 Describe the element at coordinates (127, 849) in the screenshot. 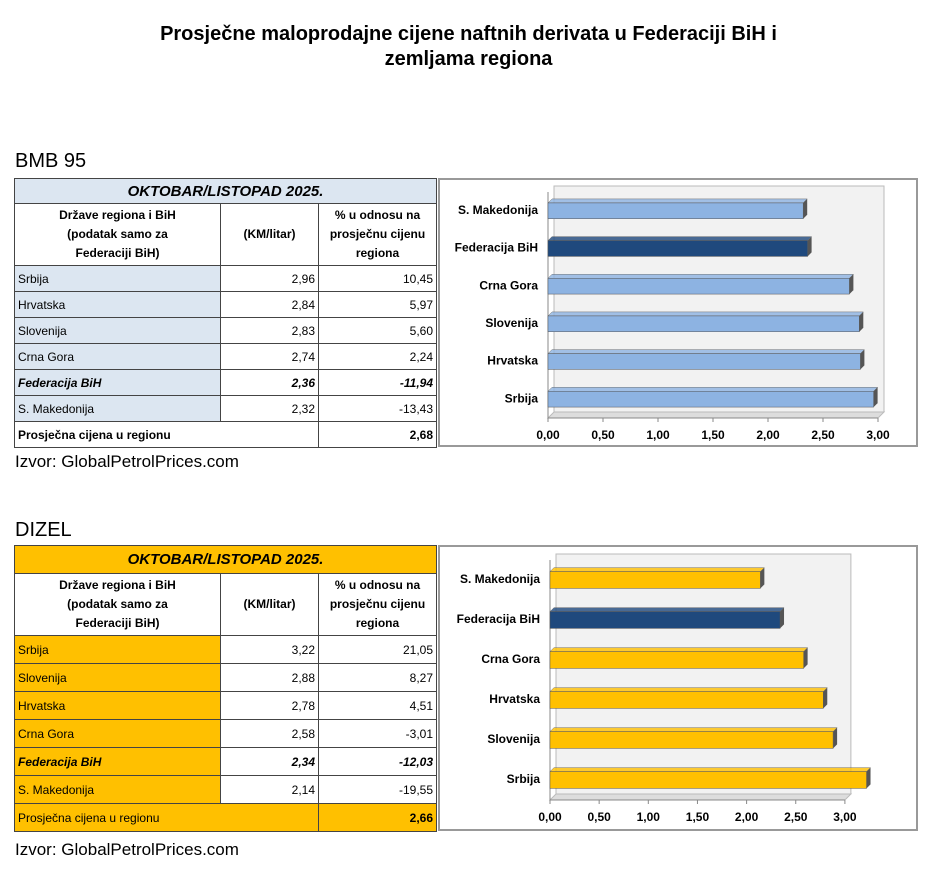

I see `source-note: Izvor: GlobalPetrolPrices.com` at that location.